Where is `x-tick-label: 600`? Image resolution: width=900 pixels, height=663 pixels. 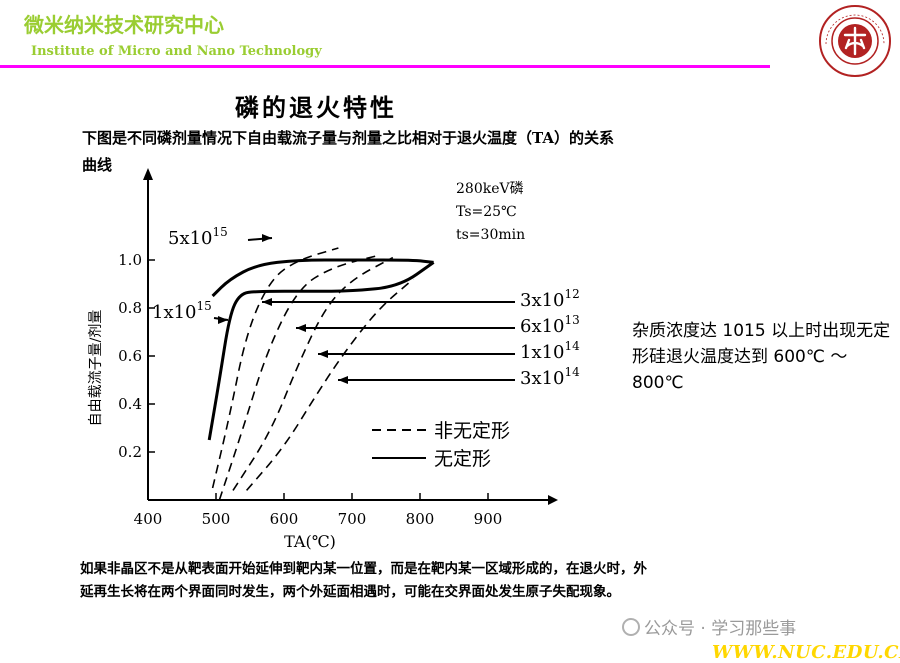
x-tick-label: 600 is located at coordinates (284, 519).